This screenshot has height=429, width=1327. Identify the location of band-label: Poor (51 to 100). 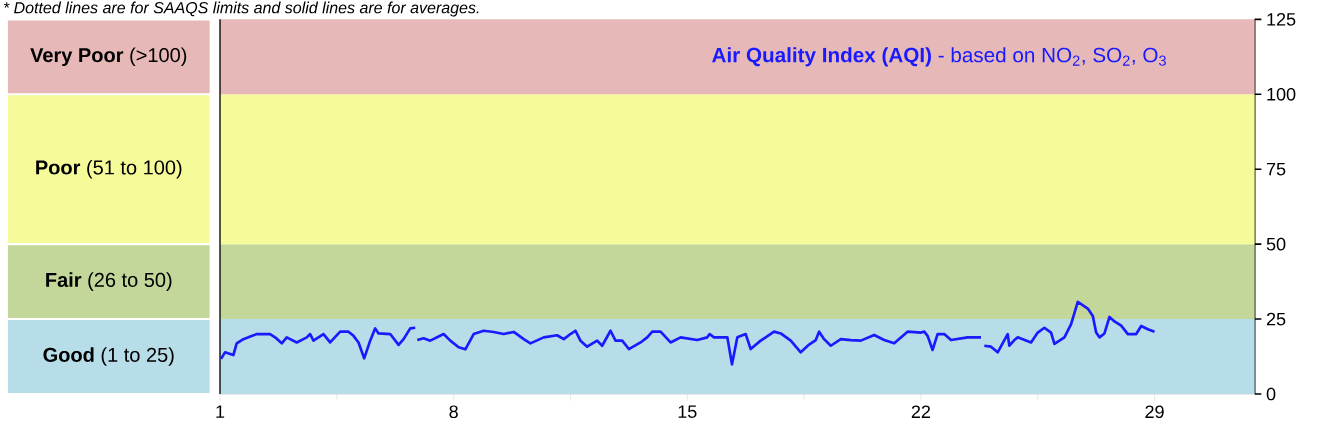
(109, 169).